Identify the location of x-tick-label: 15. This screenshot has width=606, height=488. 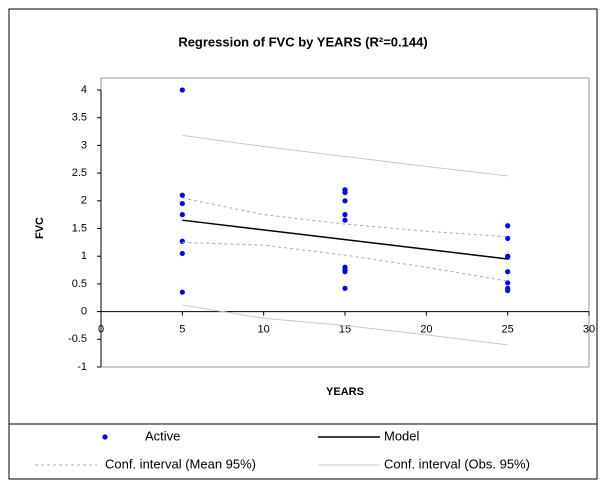
(345, 330).